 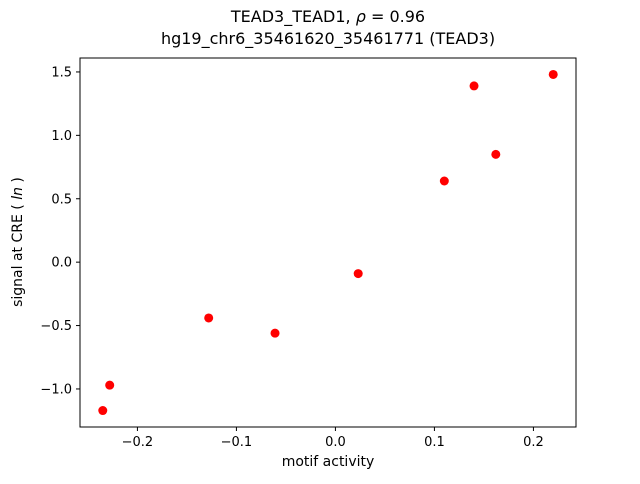 What do you see at coordinates (18, 255) in the screenshot?
I see `y-label-pre: signal at CRE (` at bounding box center [18, 255].